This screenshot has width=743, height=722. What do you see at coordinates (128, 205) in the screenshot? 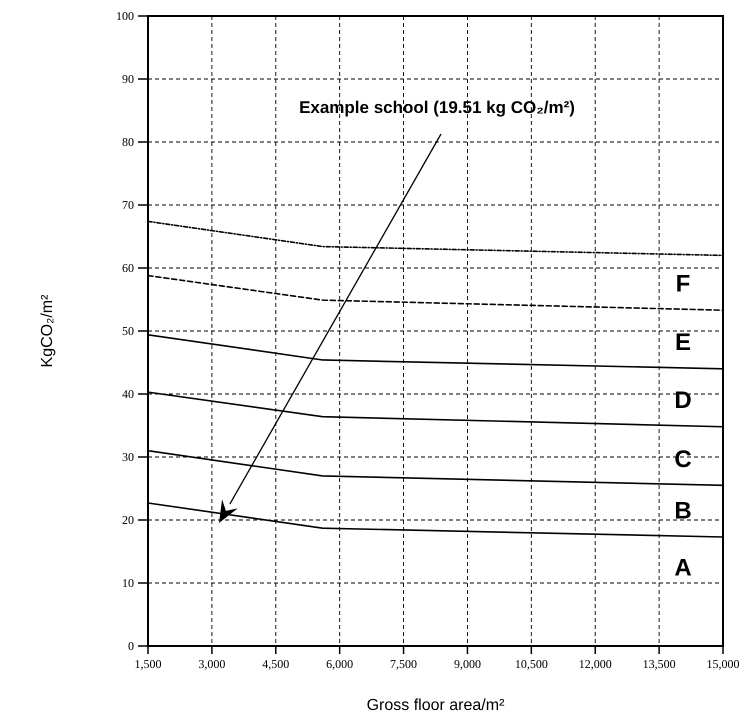
I see `y-tick-label: 70` at bounding box center [128, 205].